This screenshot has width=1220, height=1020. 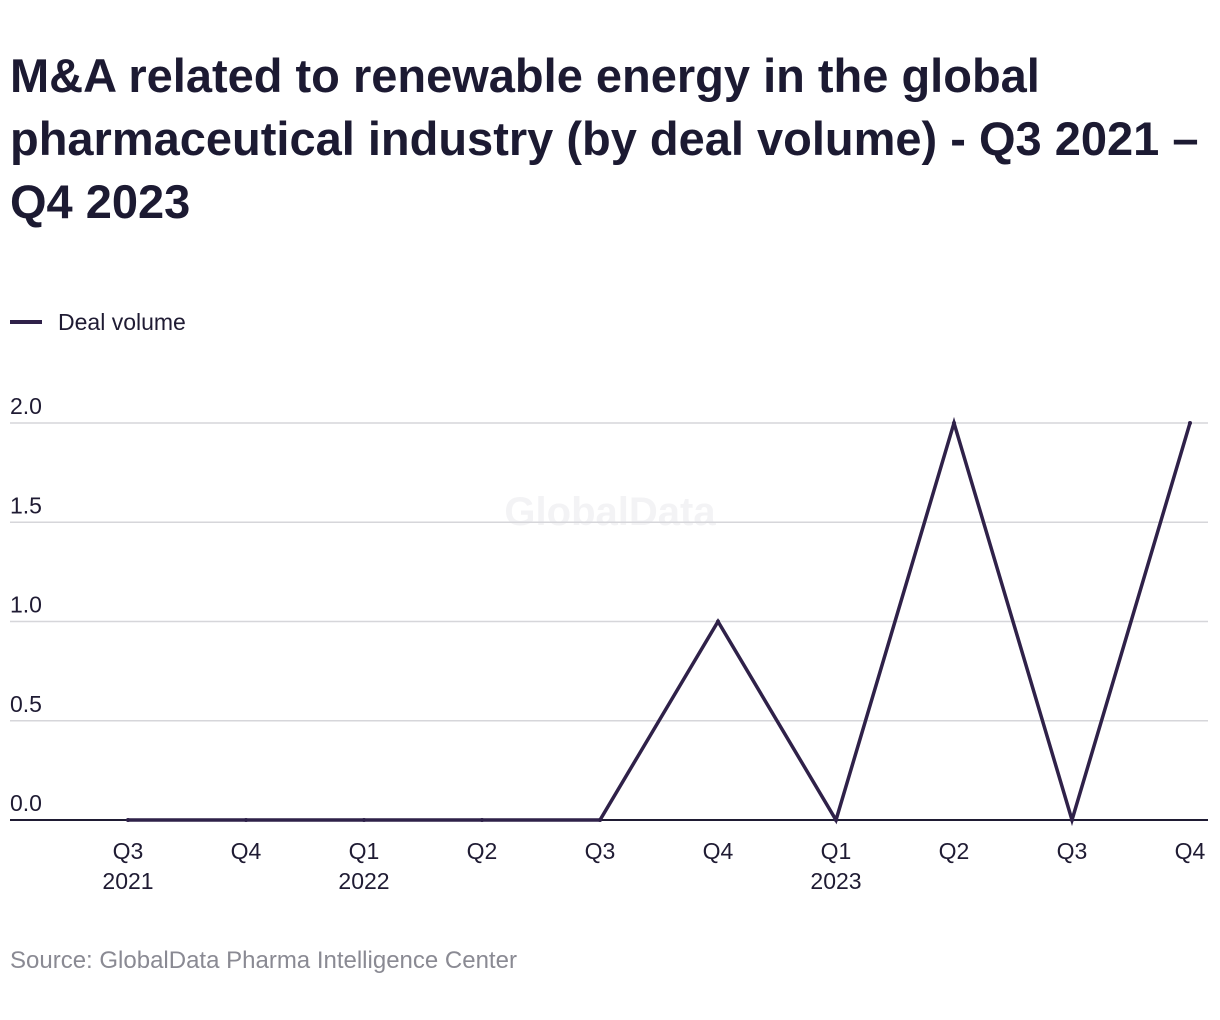 I want to click on legend: Deal volume, so click(x=98, y=322).